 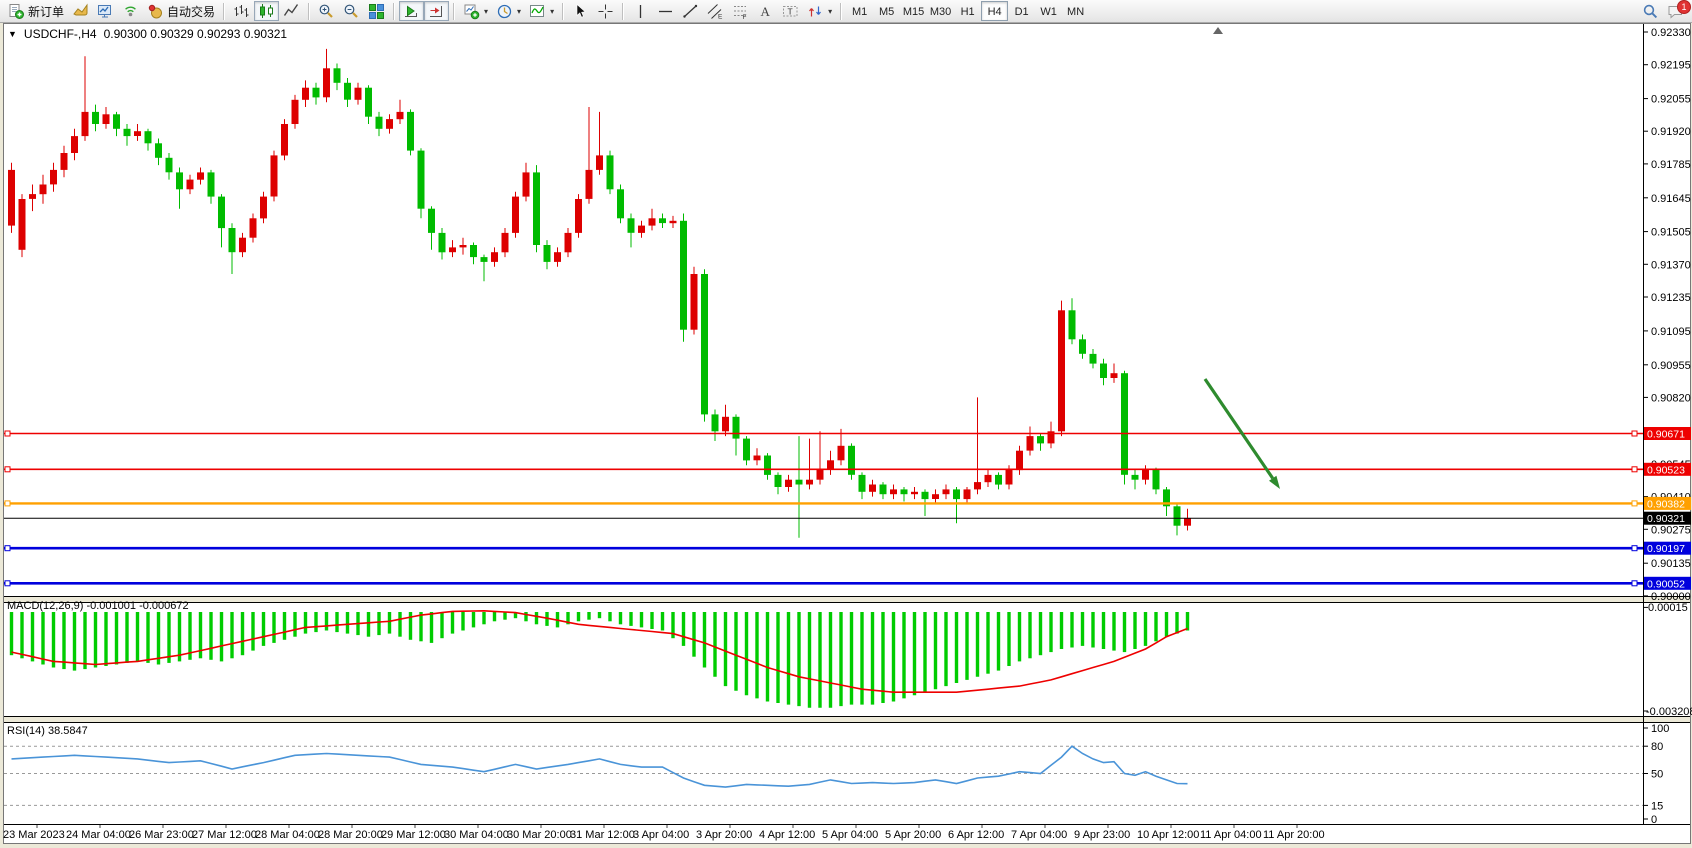 I want to click on channel-tool-button: E, so click(x=715, y=11).